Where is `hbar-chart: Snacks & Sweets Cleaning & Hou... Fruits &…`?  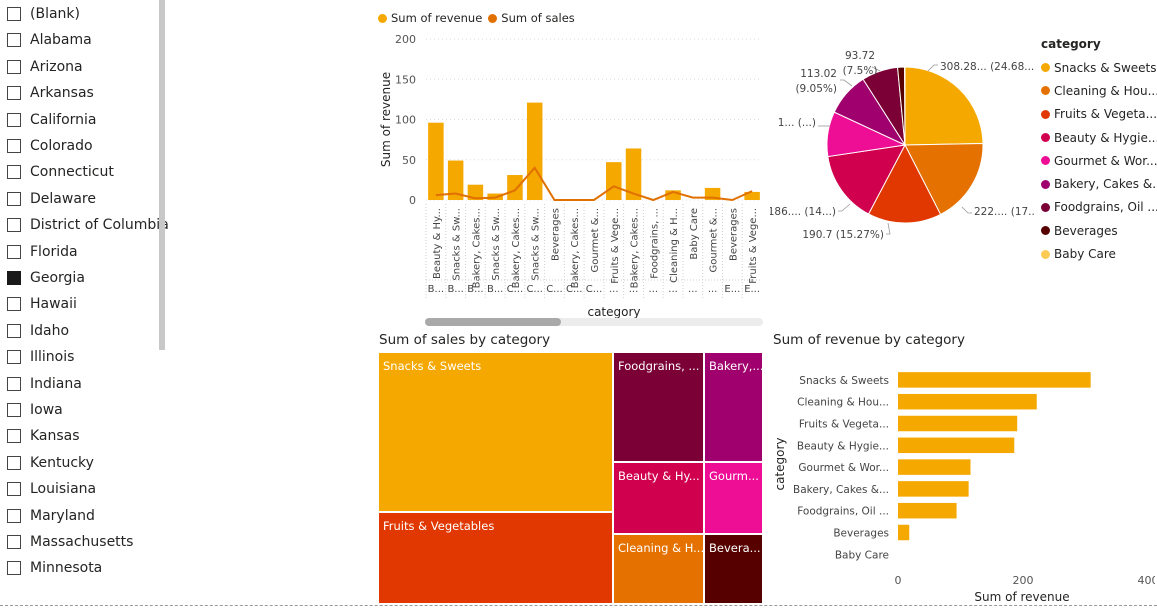 hbar-chart: Snacks & Sweets Cleaning & Hou... Fruits &… is located at coordinates (962, 479).